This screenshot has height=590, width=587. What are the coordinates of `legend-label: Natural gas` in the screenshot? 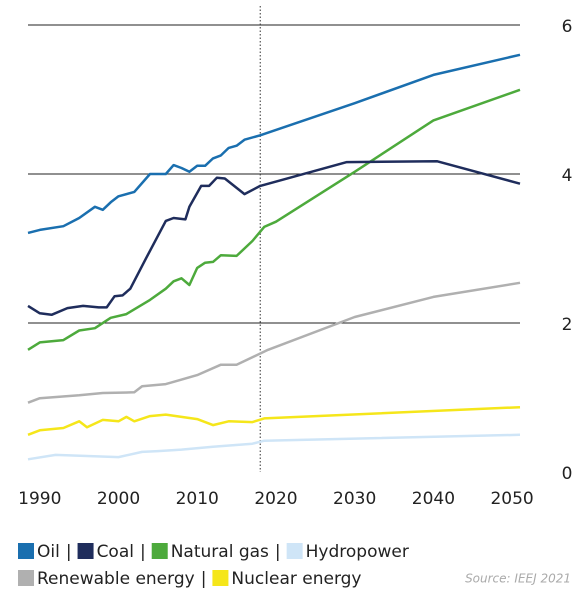 It's located at (220, 552).